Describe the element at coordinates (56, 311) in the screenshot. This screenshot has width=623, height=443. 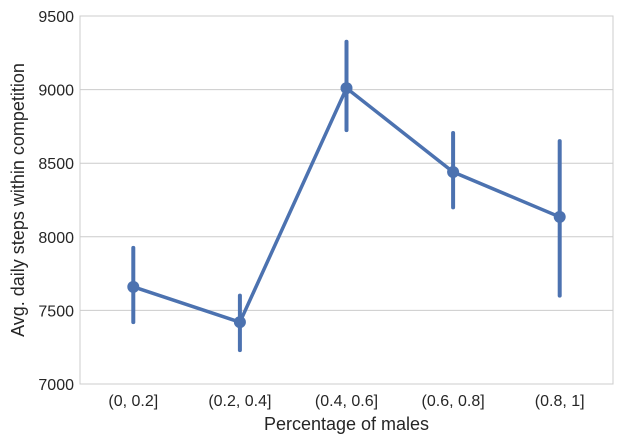
I see `y-tick-label: 7500` at that location.